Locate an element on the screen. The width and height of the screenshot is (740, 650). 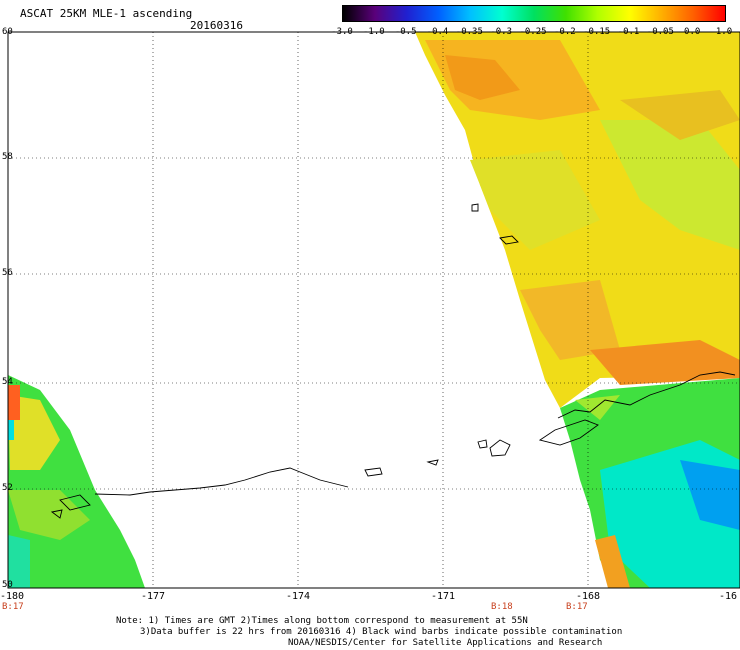
colorbar-label: -0.35 is located at coordinates (469, 32).